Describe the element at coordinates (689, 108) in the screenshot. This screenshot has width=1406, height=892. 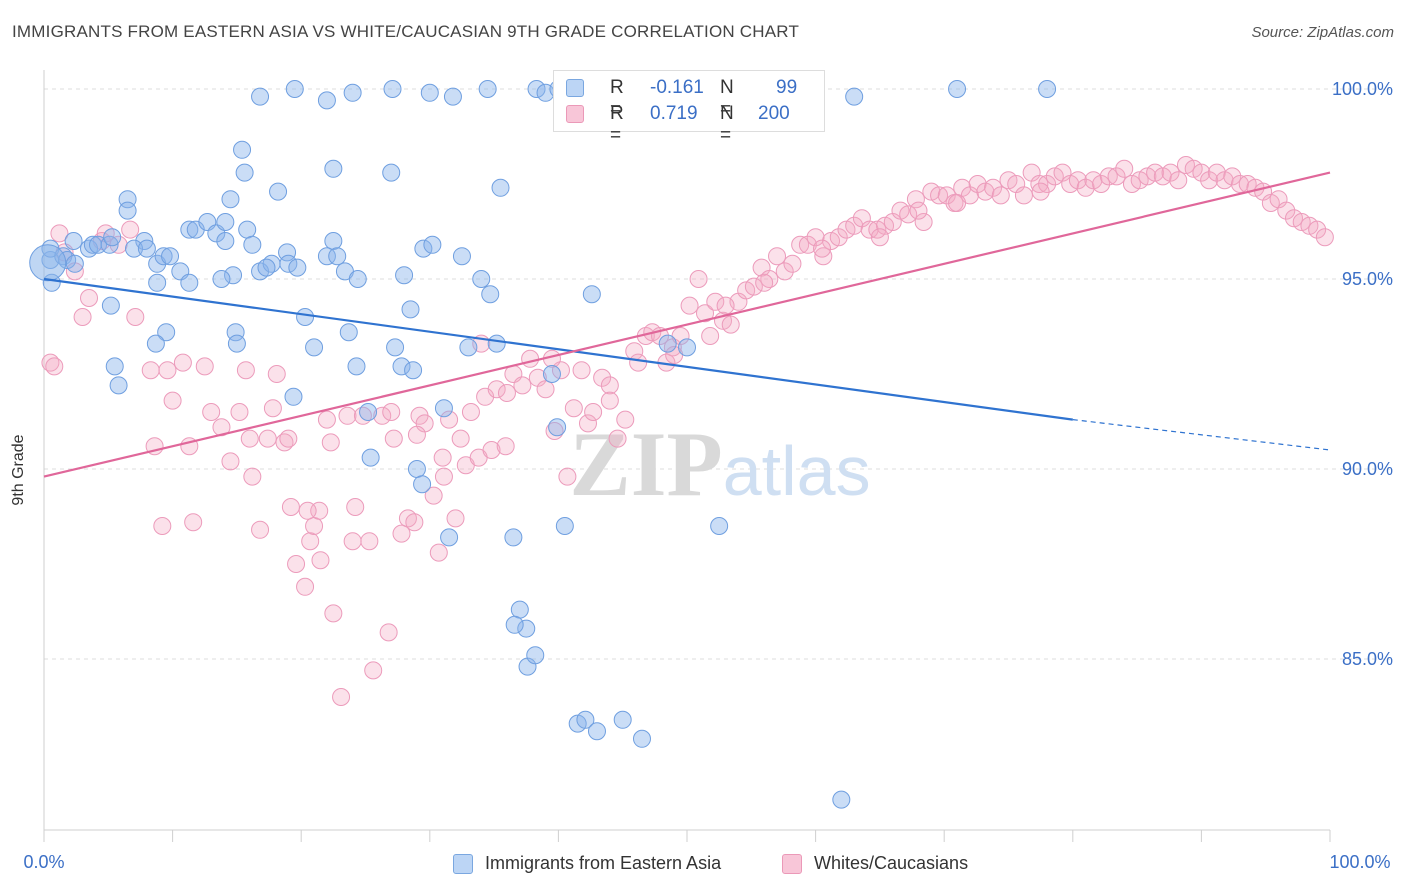
I see `legend: R = -0.161 N = 99 R = 0.719 N = 200` at that location.